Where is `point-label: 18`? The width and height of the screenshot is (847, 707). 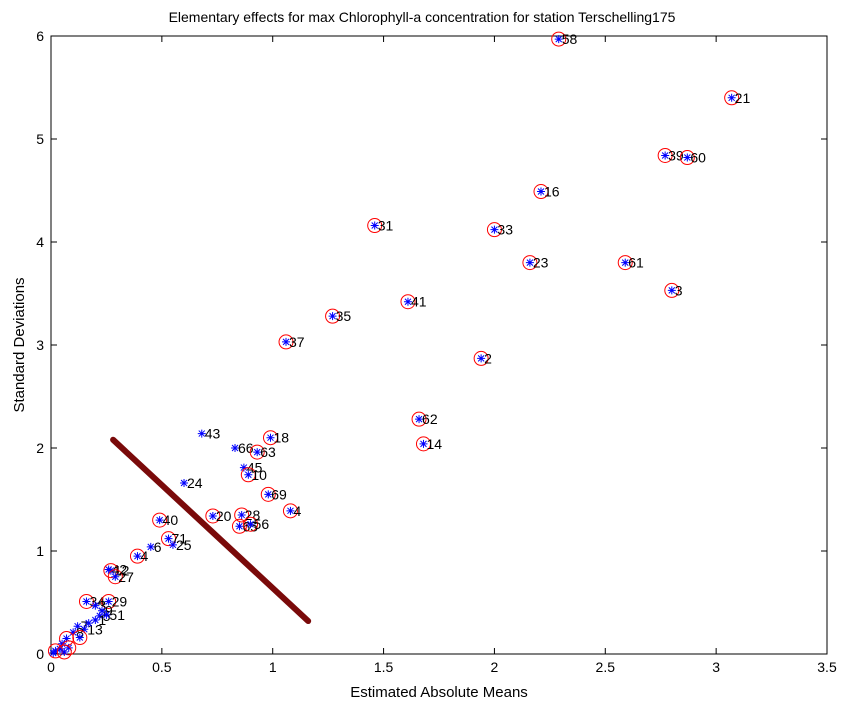
point-label: 18 is located at coordinates (281, 438).